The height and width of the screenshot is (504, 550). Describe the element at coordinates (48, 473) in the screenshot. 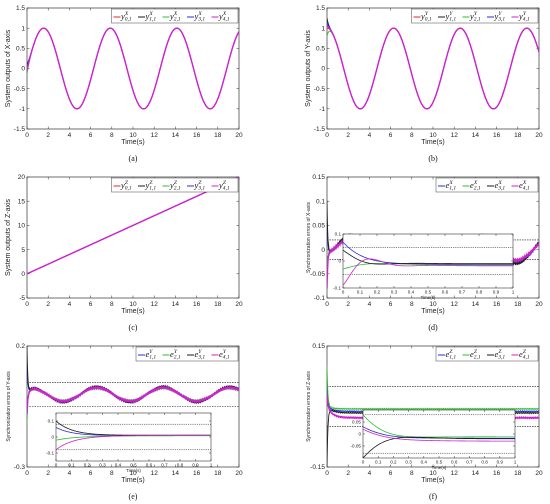

I see `panel-e-x-tick-label: 2` at that location.